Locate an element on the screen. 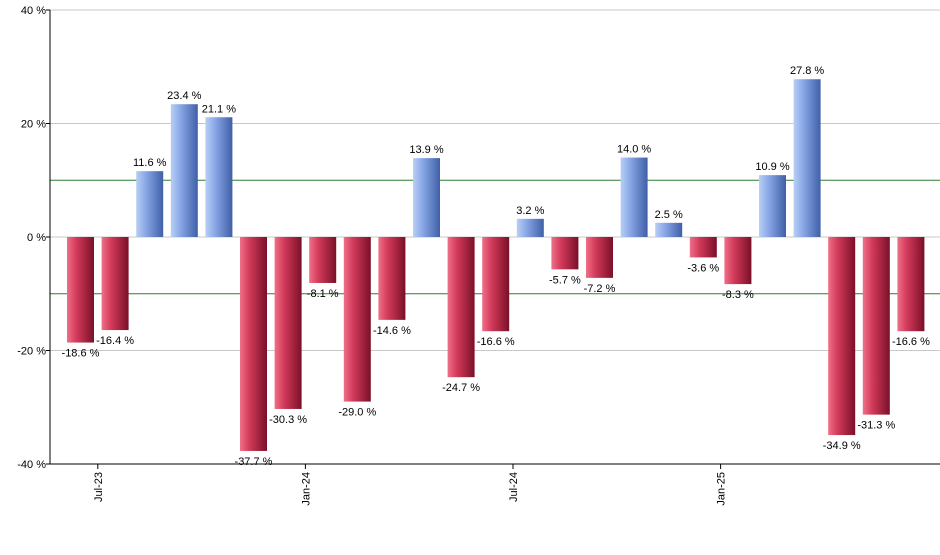  y-tick-label: -40 % is located at coordinates (31, 465).